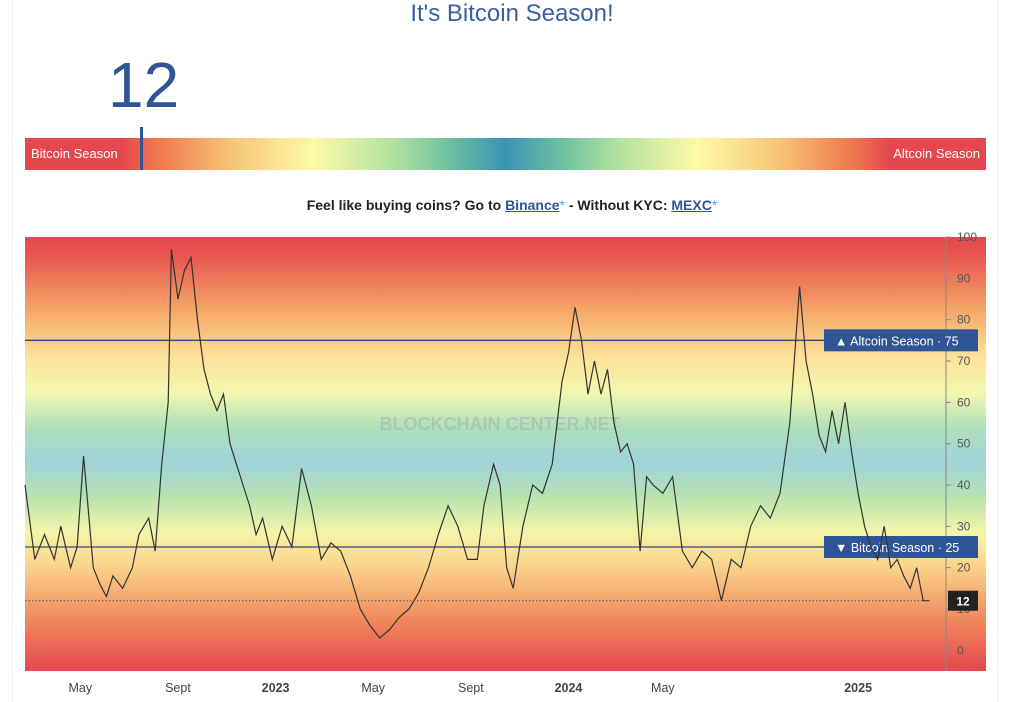  I want to click on promo-text-before: Feel like buying coins? Go to, so click(406, 205).